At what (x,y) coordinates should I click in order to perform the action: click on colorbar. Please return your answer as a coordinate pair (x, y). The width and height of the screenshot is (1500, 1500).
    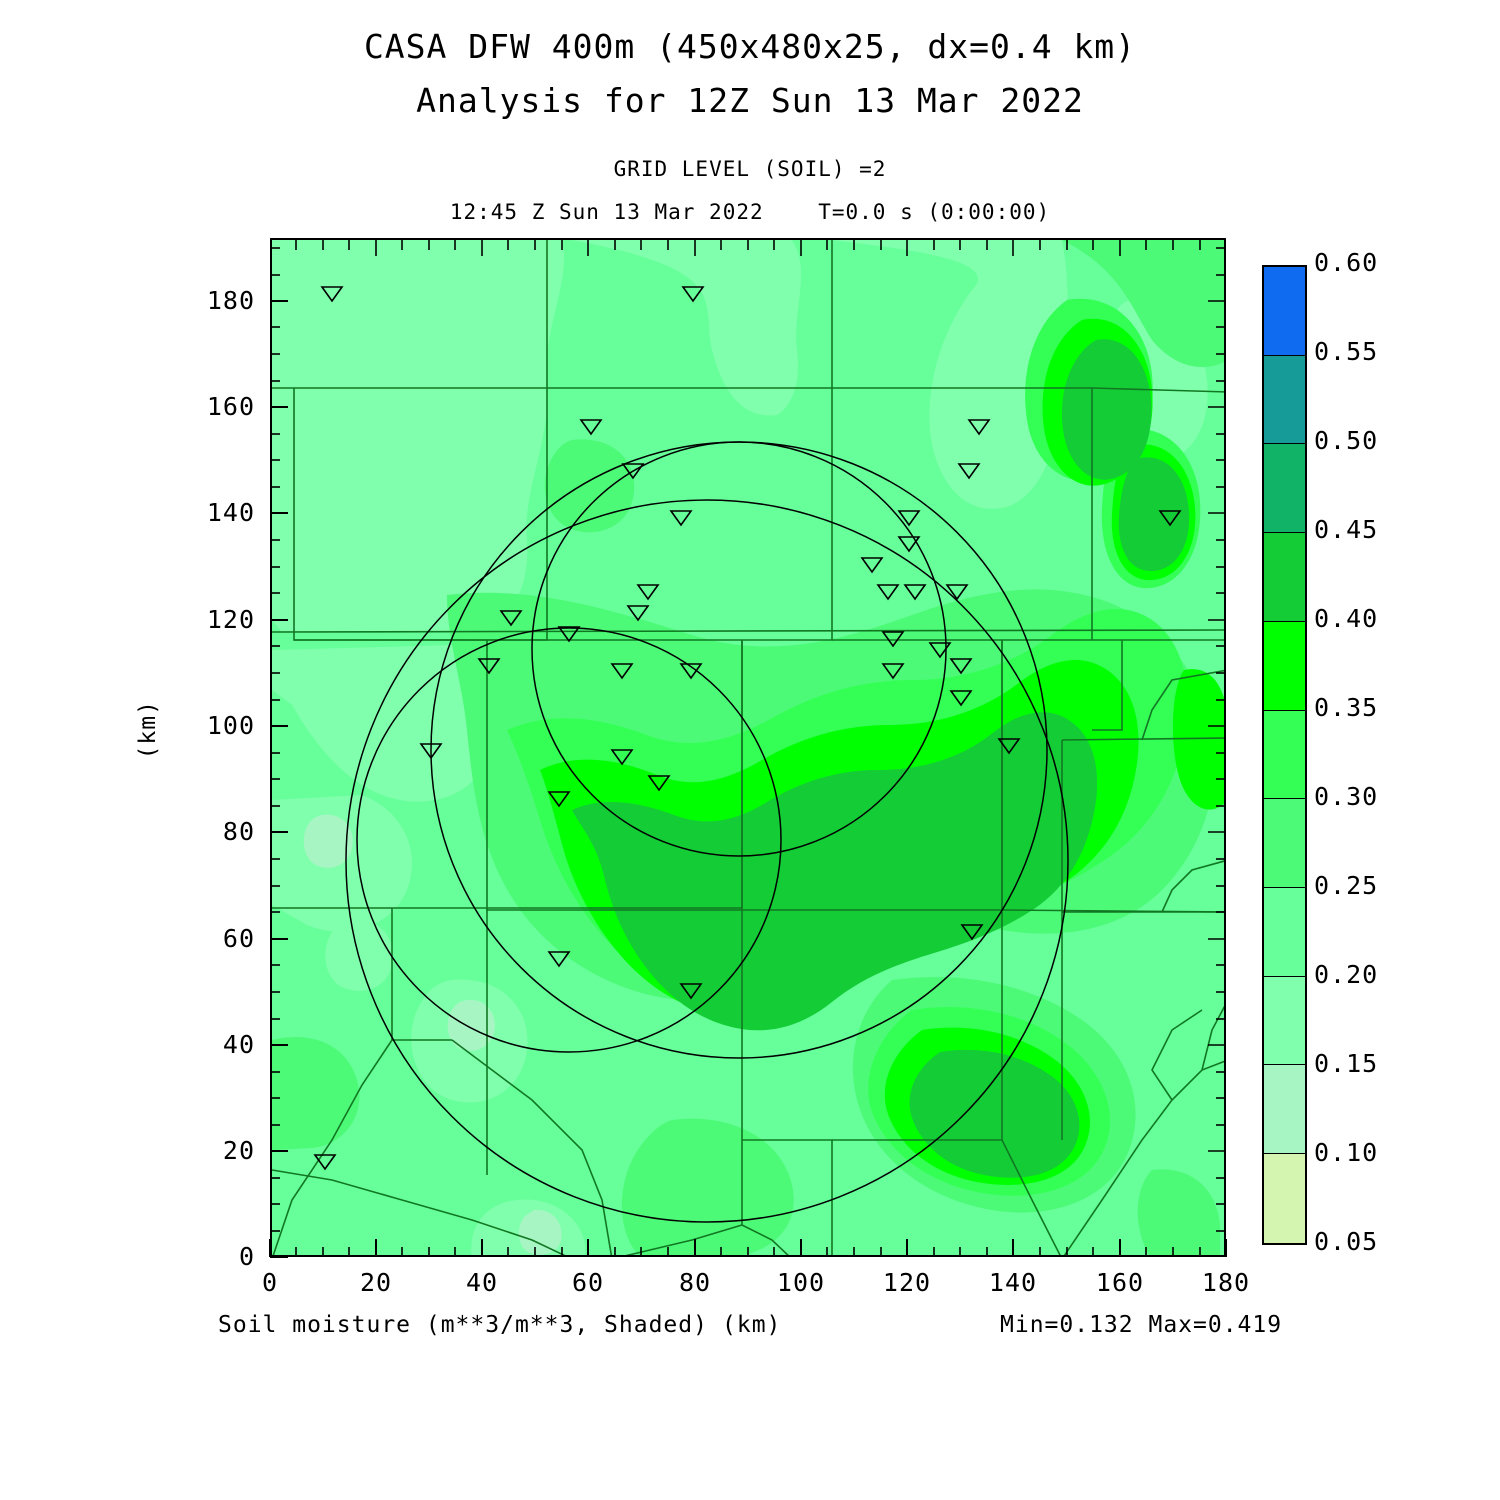
    Looking at the image, I should click on (1284, 755).